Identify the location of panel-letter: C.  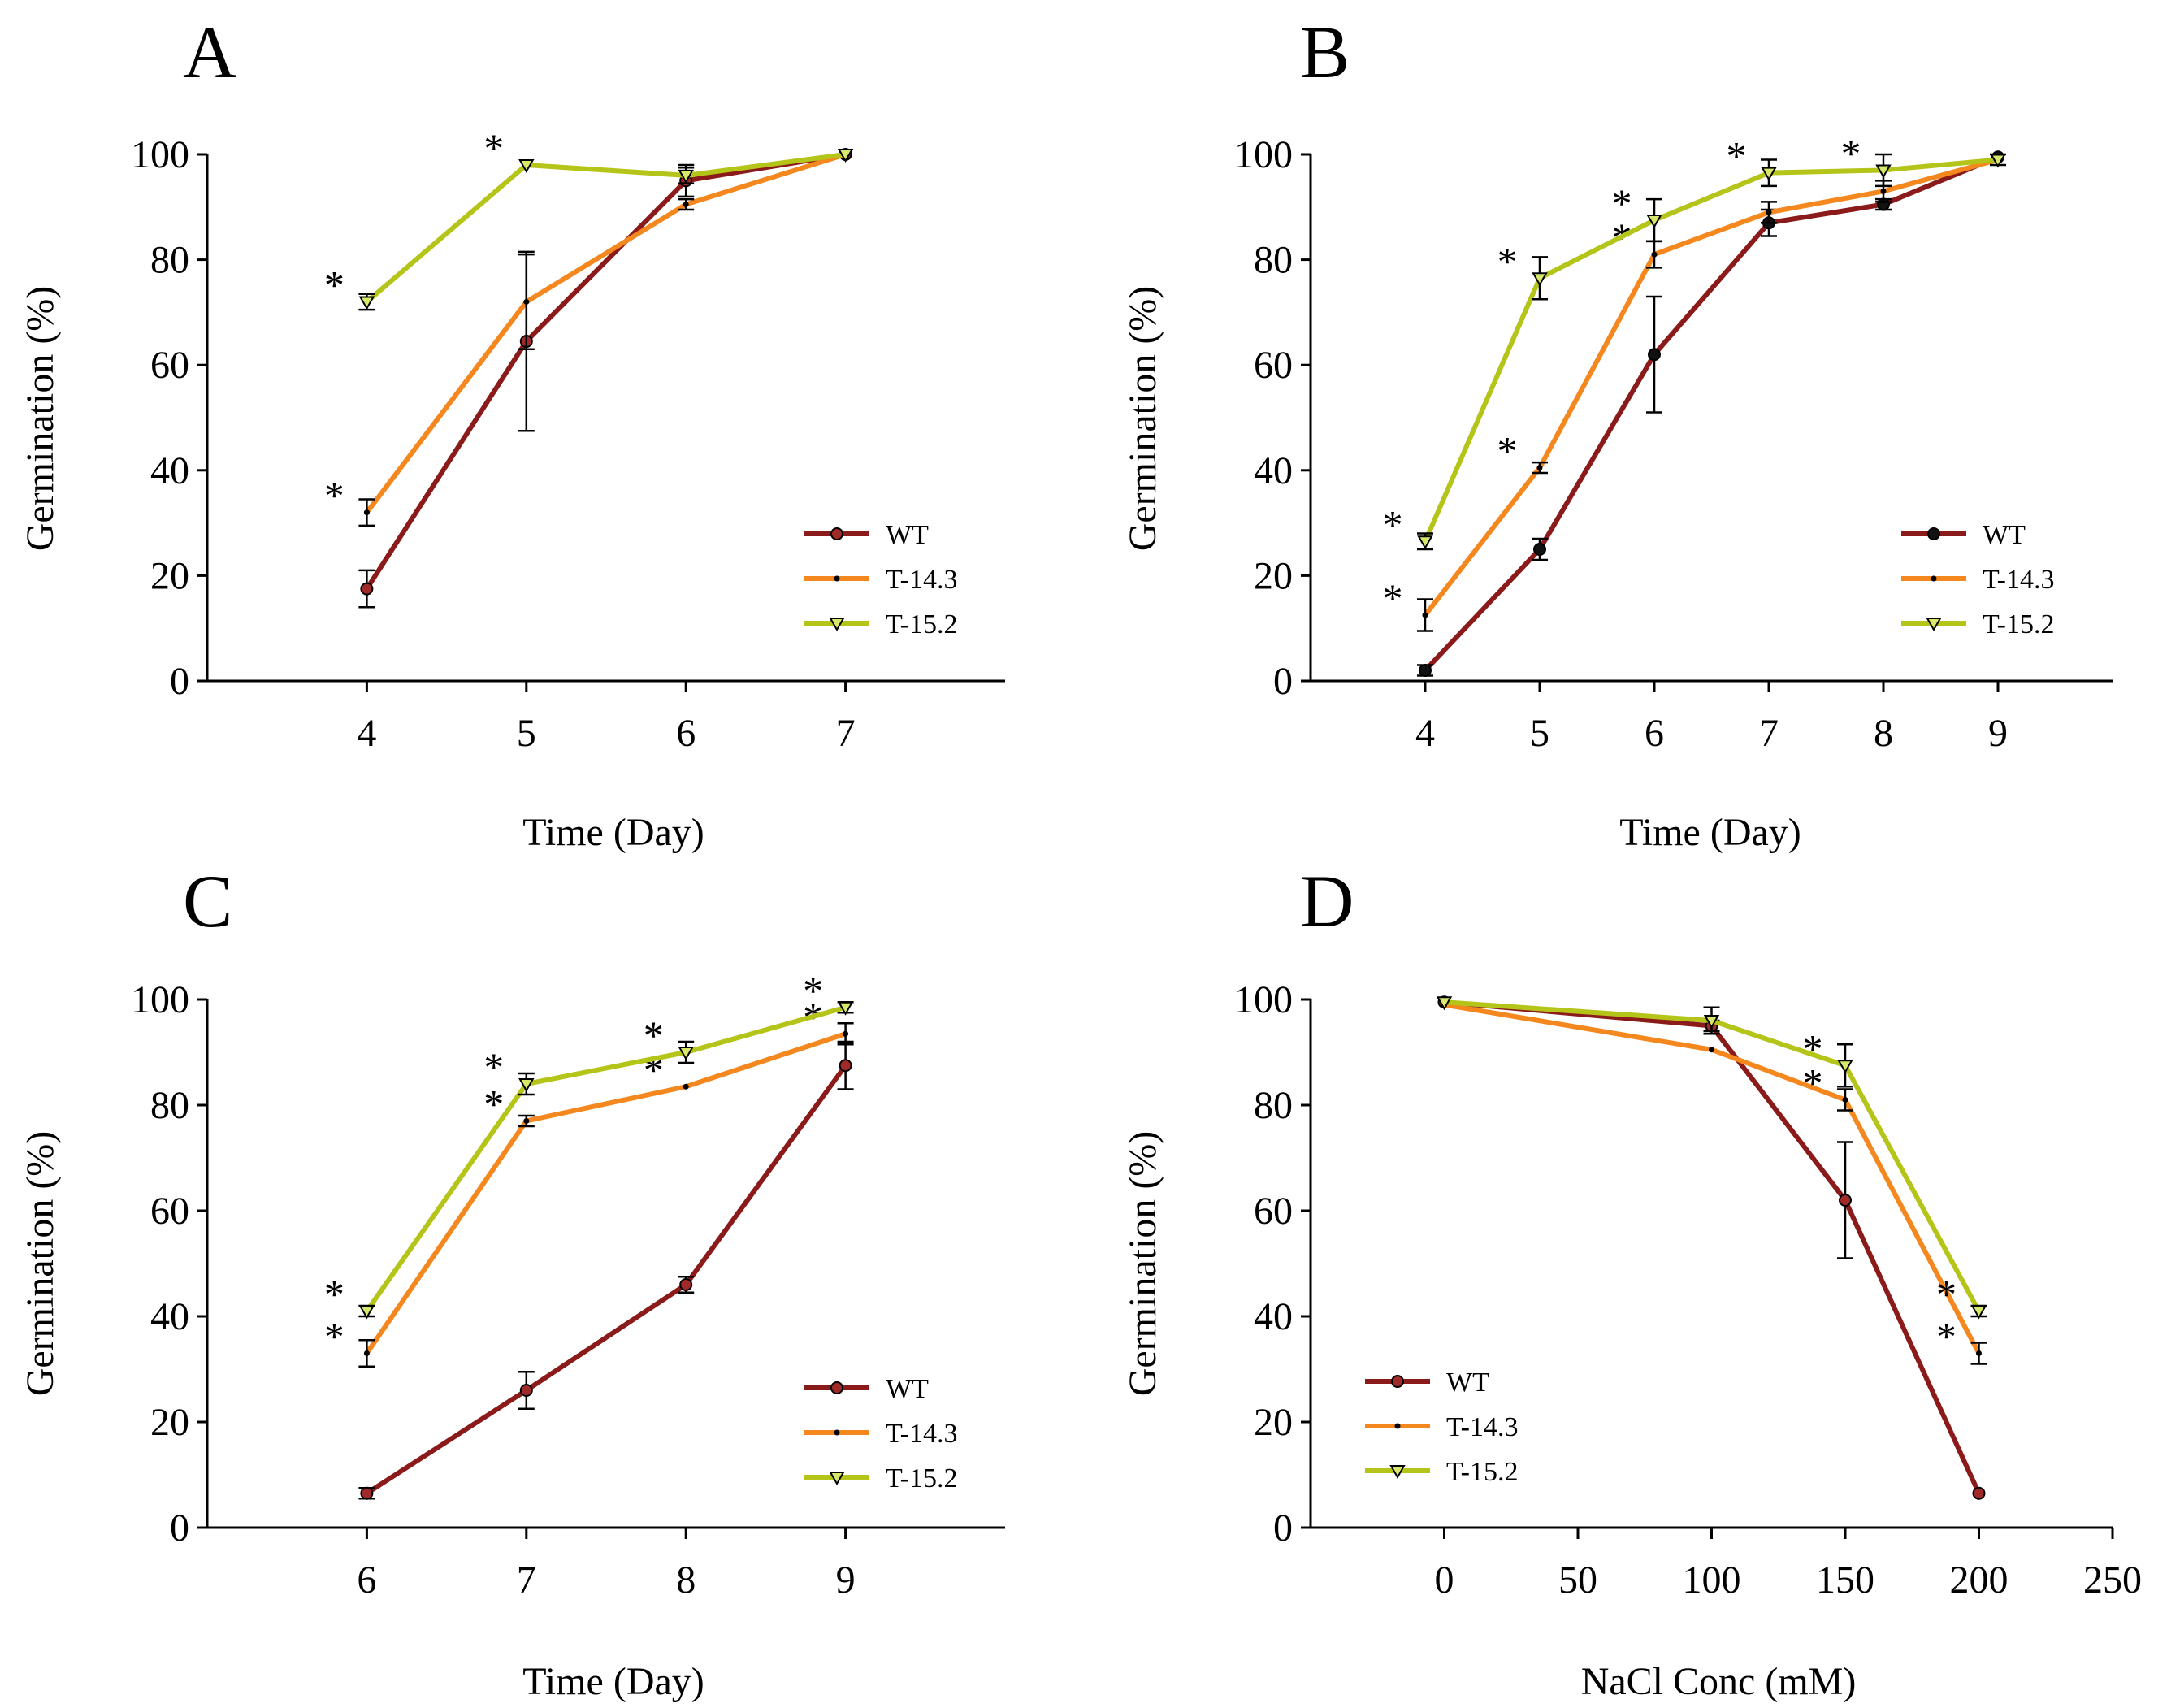
(207, 901).